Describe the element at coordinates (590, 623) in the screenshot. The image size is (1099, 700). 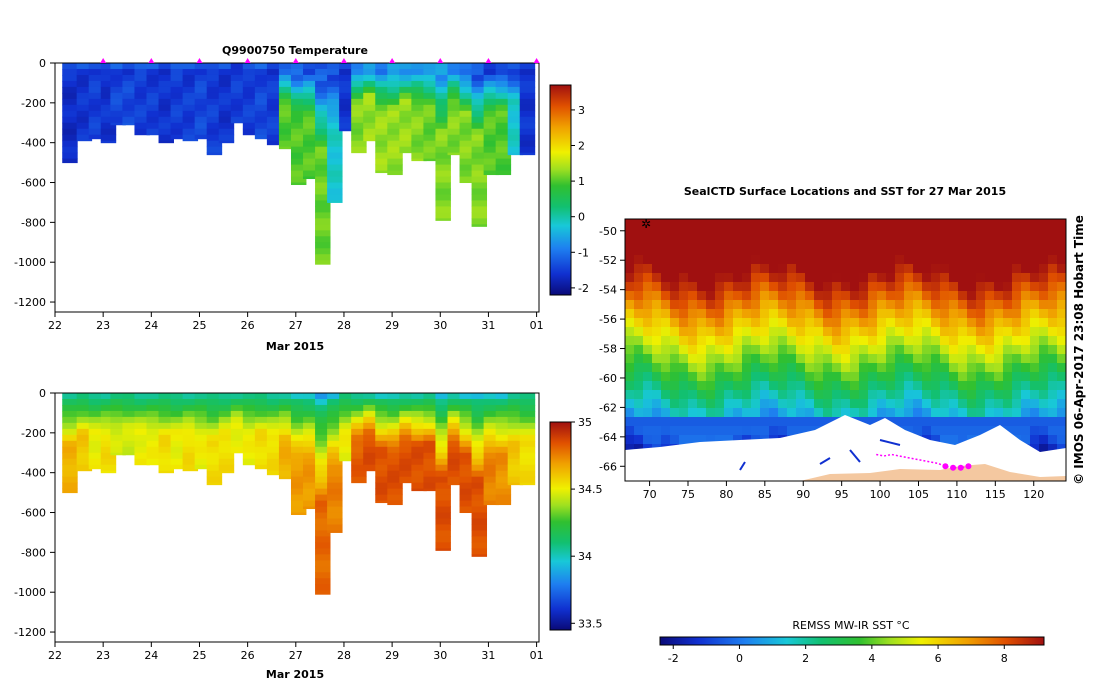
I see `colorbar-tick-label: 33.5` at that location.